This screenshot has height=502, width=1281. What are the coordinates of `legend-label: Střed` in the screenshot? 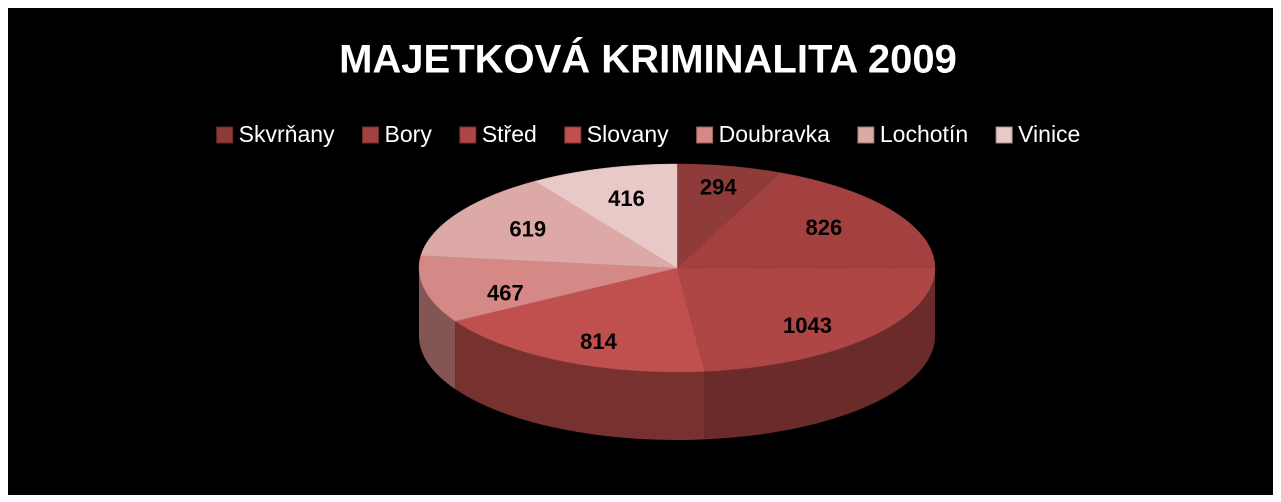 It's located at (509, 134).